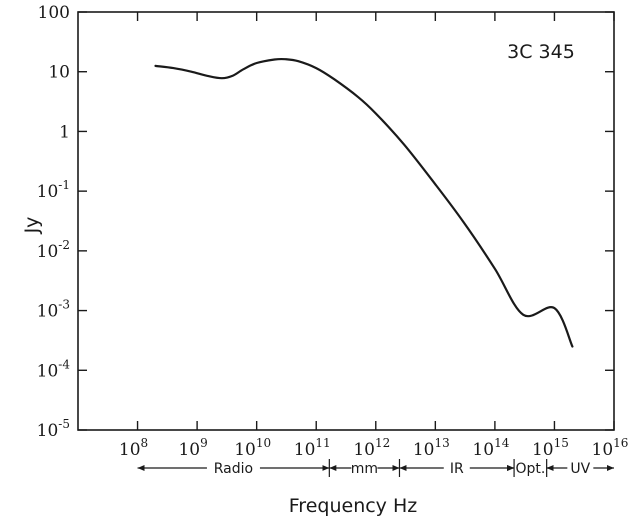 The height and width of the screenshot is (522, 638). What do you see at coordinates (322, 443) in the screenshot?
I see `x-tick-exponent: 11` at bounding box center [322, 443].